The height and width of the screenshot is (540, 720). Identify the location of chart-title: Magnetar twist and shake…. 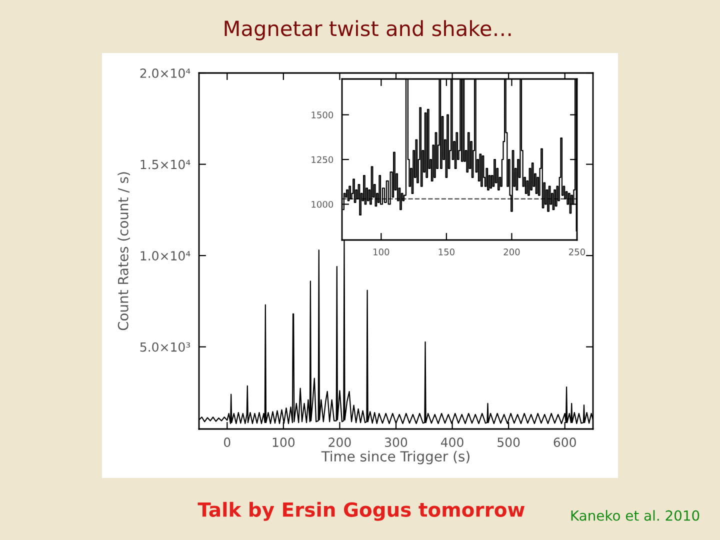
(367, 30).